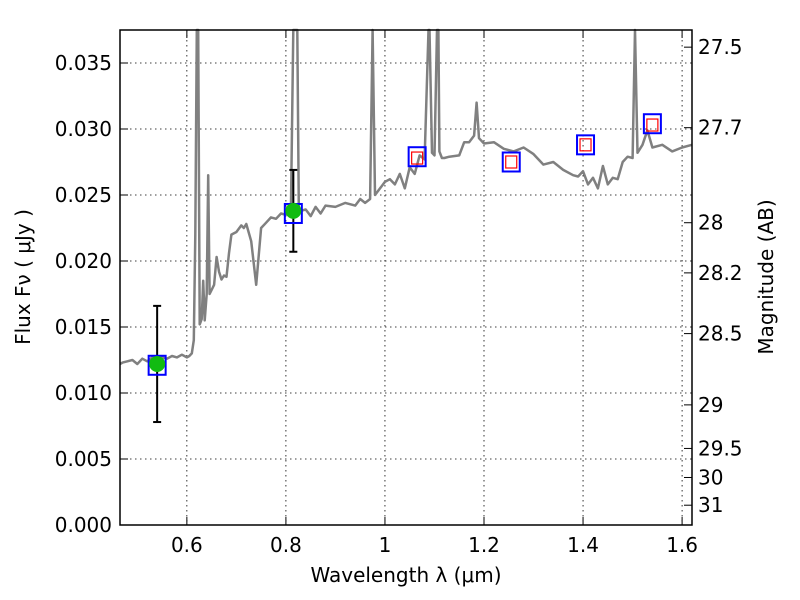 Image resolution: width=800 pixels, height=600 pixels. Describe the element at coordinates (710, 223) in the screenshot. I see `right-tick-label: 28` at that location.